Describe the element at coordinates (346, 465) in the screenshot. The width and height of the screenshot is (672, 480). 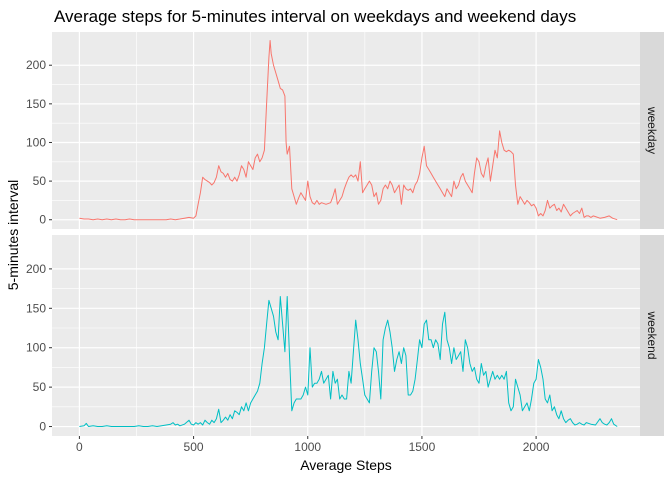
I see `x-axis-title: Average Steps` at that location.